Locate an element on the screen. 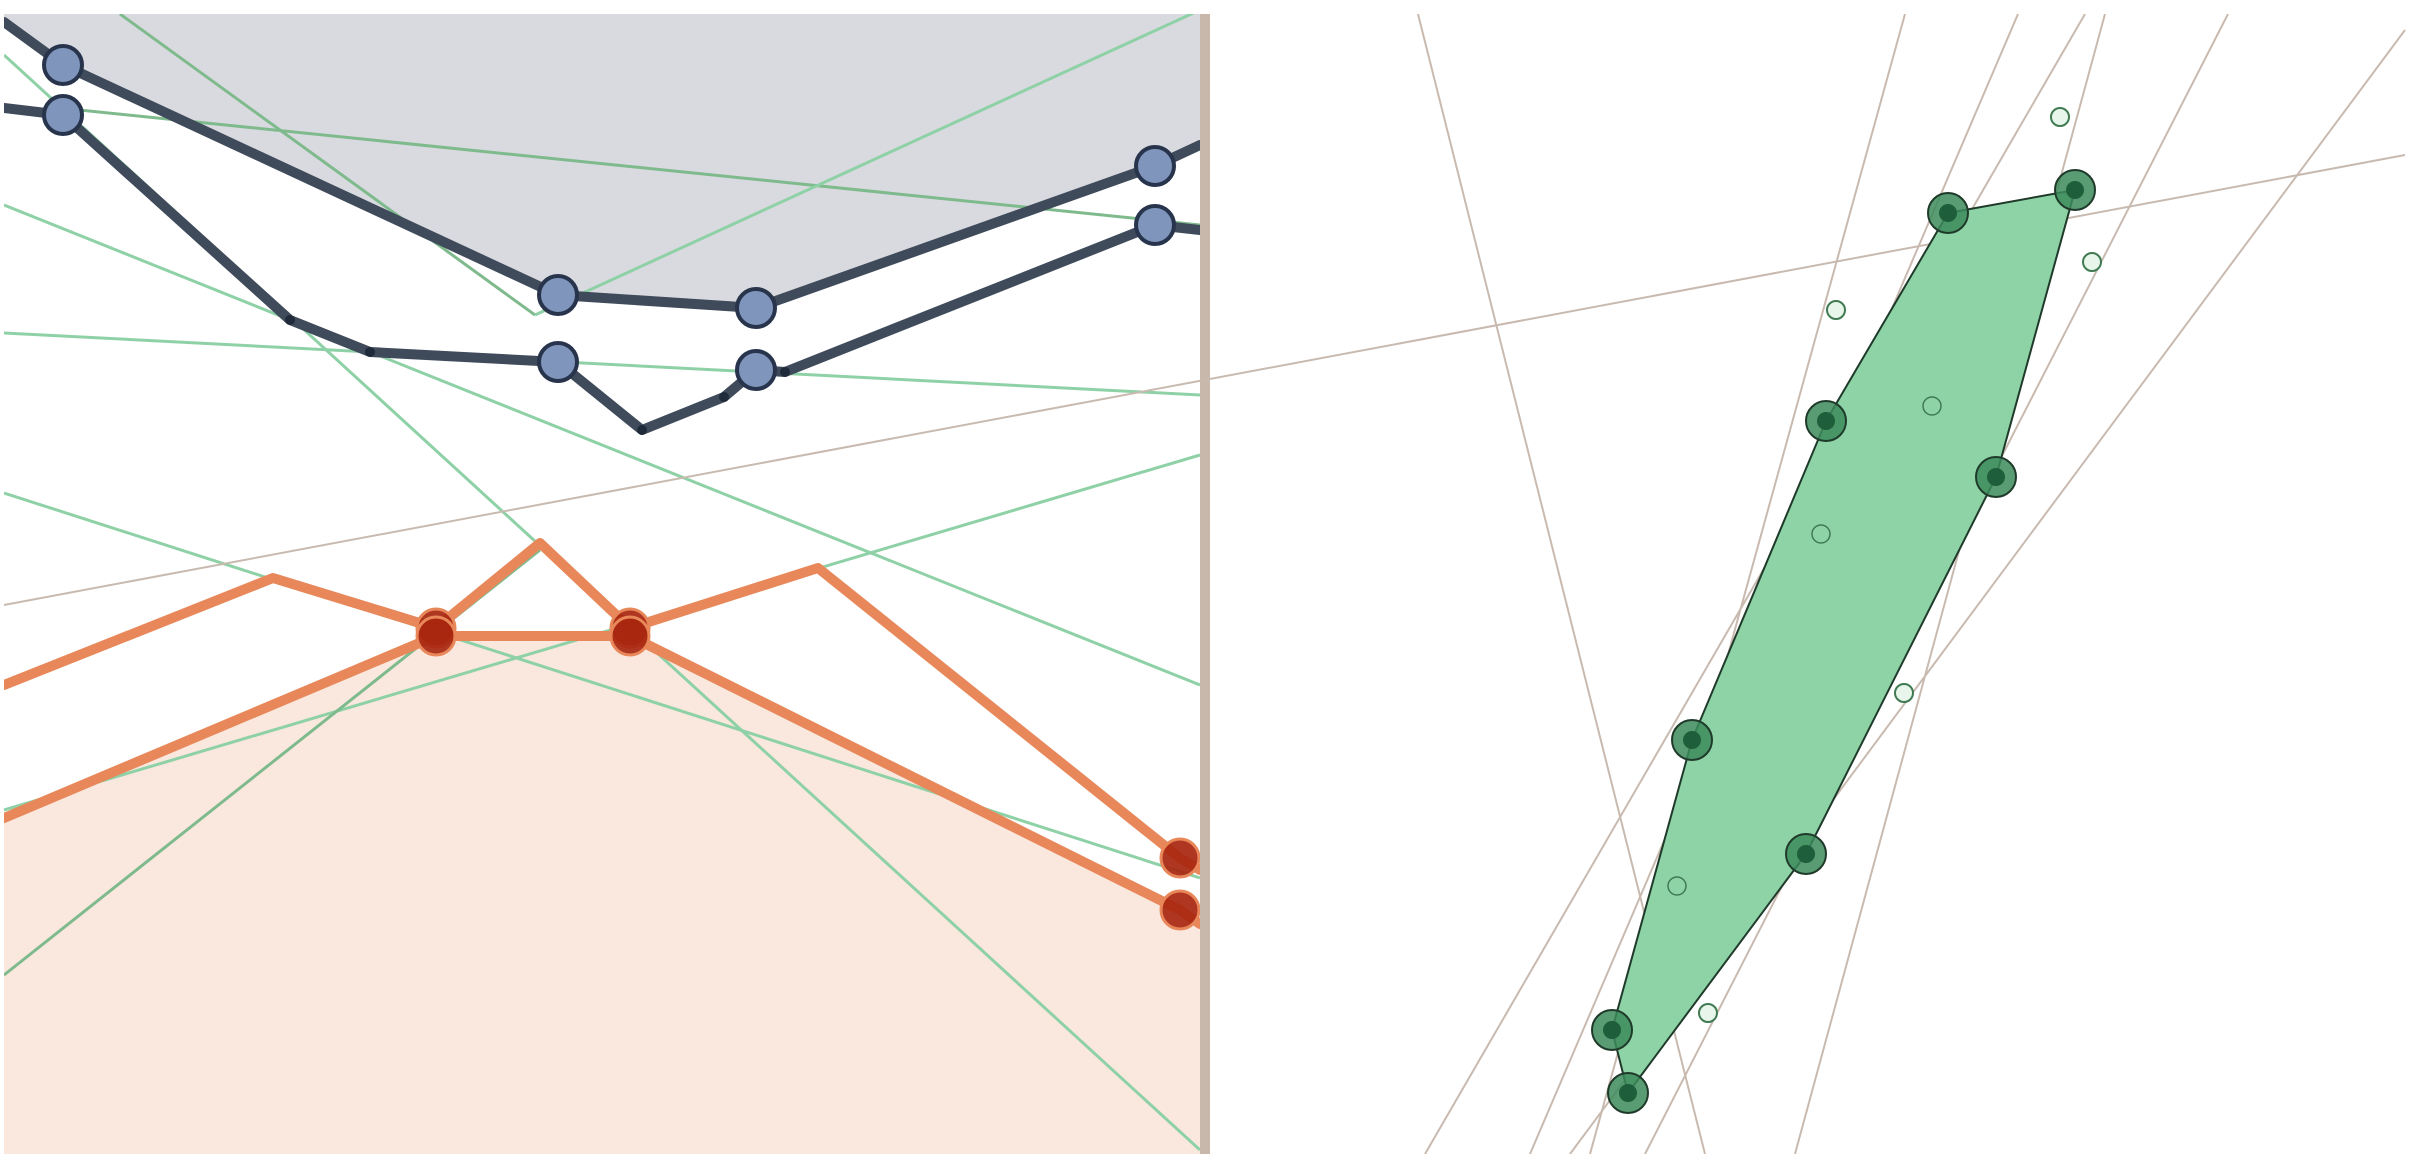 The height and width of the screenshot is (1154, 2415). upper-envelope-fill is located at coordinates (602, 161).